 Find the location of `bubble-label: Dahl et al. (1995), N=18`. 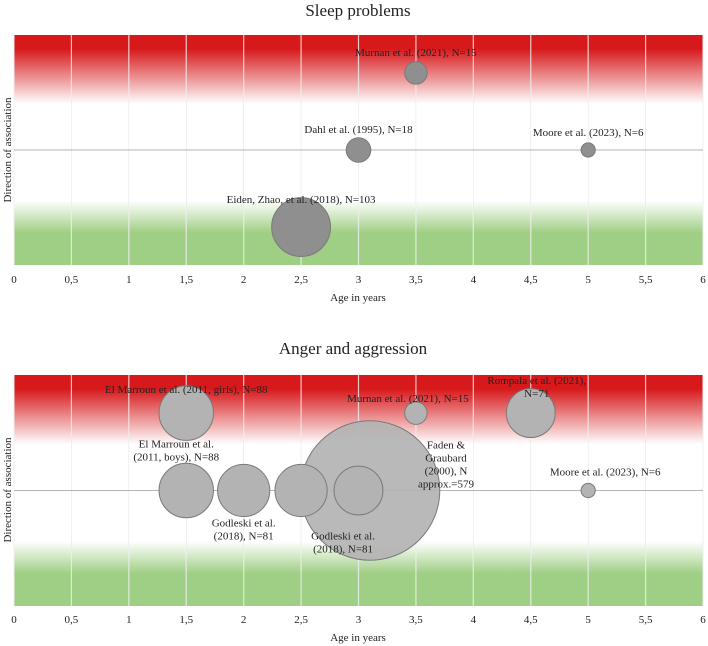

bubble-label: Dahl et al. (1995), N=18 is located at coordinates (358, 130).